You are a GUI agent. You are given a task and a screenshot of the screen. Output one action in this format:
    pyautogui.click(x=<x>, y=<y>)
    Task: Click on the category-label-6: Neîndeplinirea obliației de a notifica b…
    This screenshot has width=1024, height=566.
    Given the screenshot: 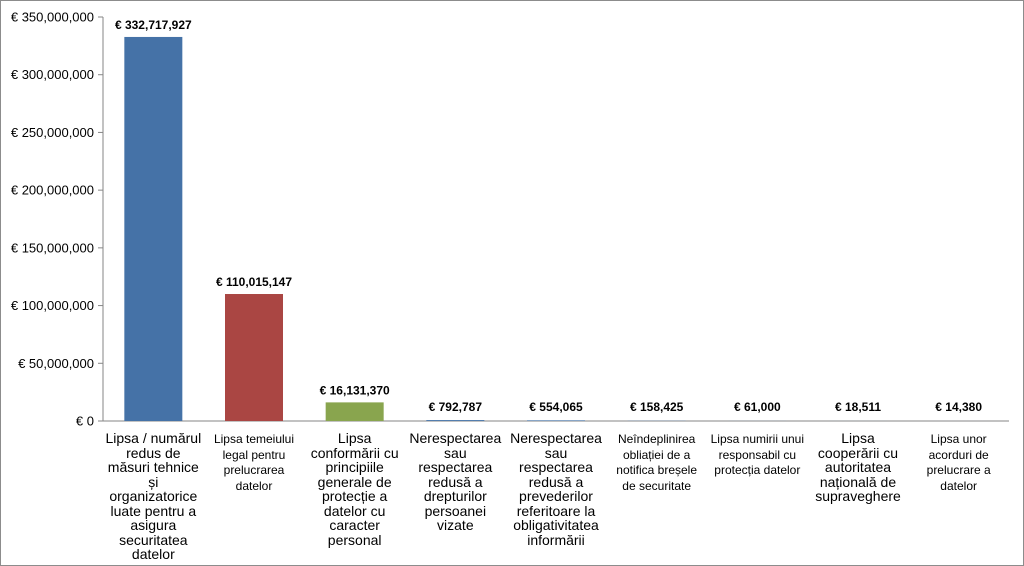 What is the action you would take?
    pyautogui.click(x=657, y=462)
    